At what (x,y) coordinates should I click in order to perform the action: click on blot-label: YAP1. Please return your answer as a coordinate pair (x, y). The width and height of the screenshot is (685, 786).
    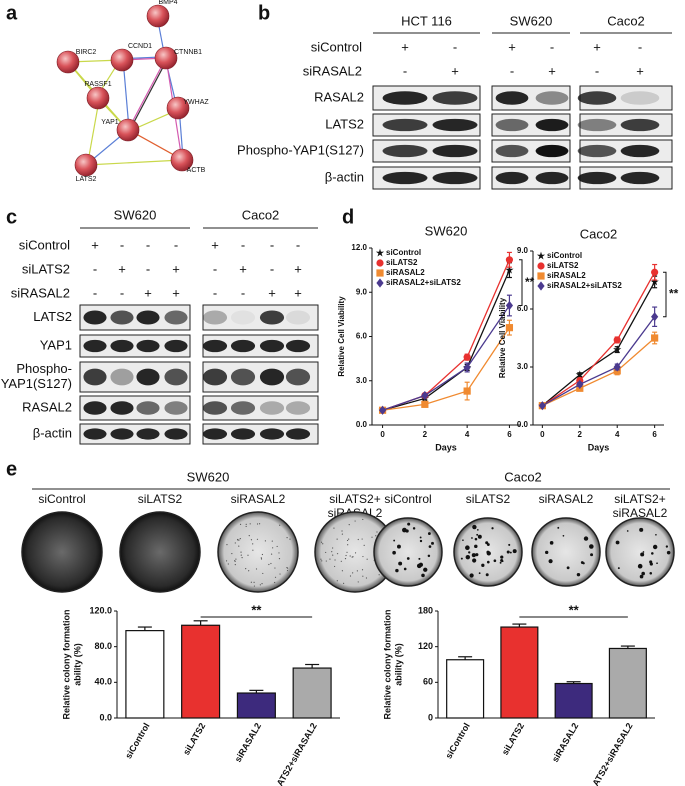
    Looking at the image, I should click on (56, 344).